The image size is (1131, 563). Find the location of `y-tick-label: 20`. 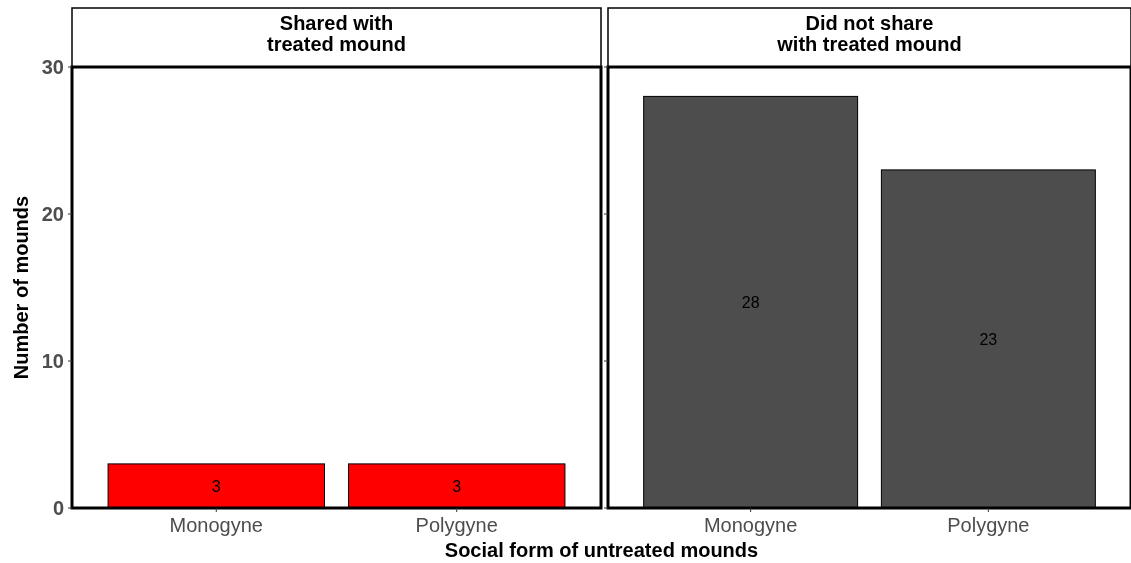

y-tick-label: 20 is located at coordinates (52, 214).